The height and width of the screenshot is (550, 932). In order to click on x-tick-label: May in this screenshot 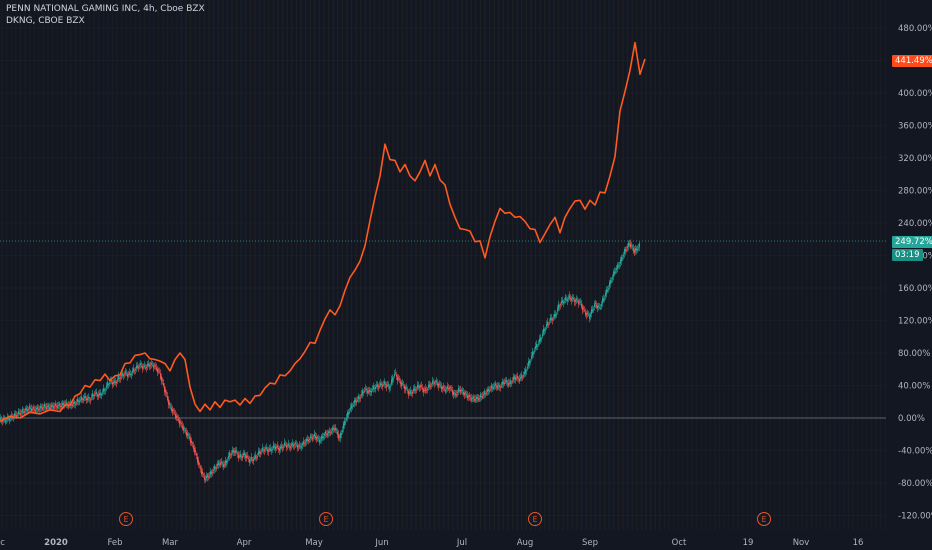, I will do `click(314, 543)`.